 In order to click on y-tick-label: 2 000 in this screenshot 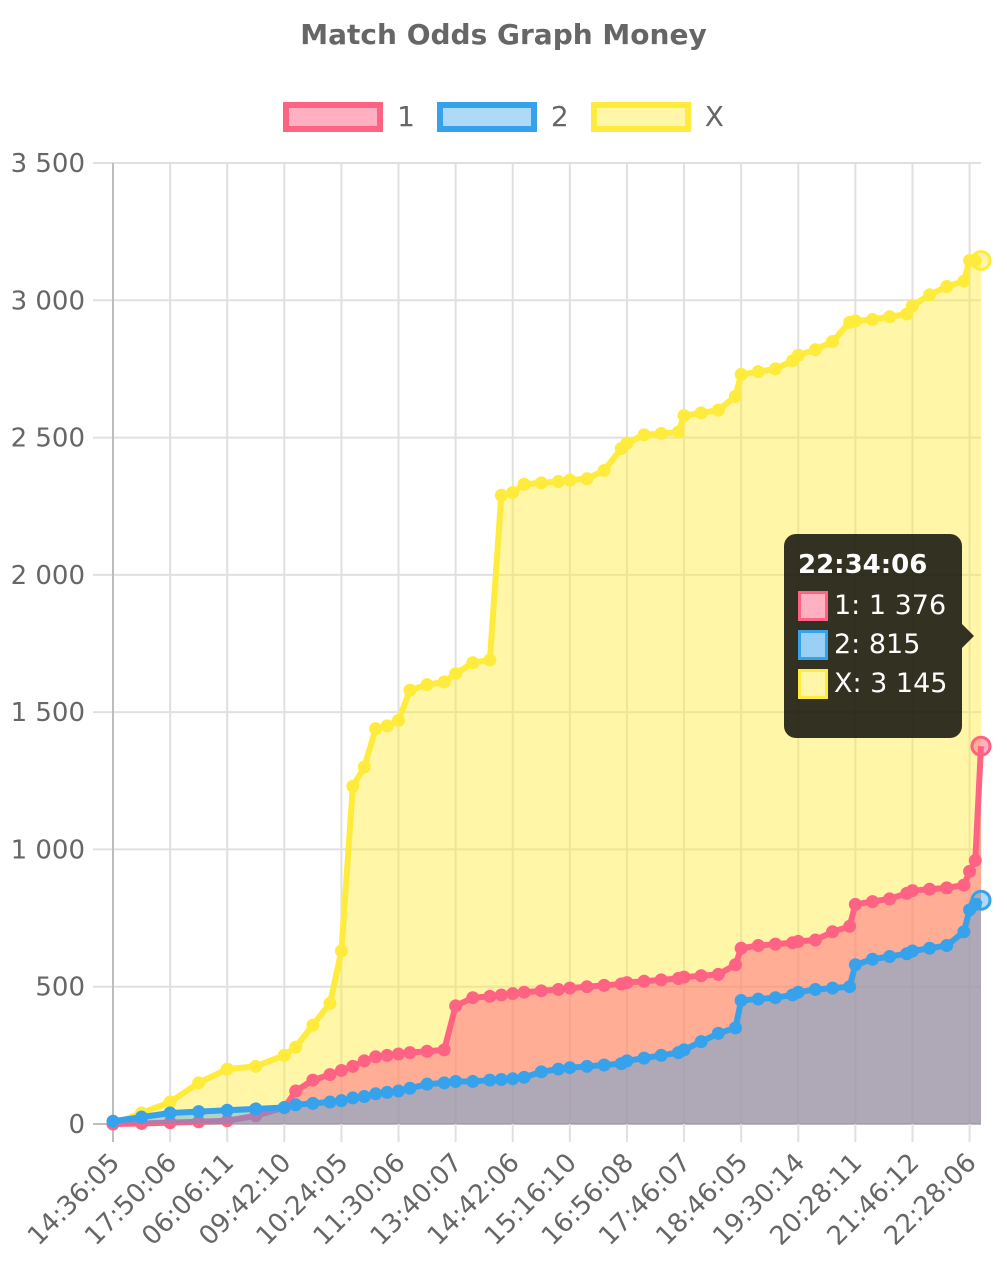, I will do `click(48, 576)`.